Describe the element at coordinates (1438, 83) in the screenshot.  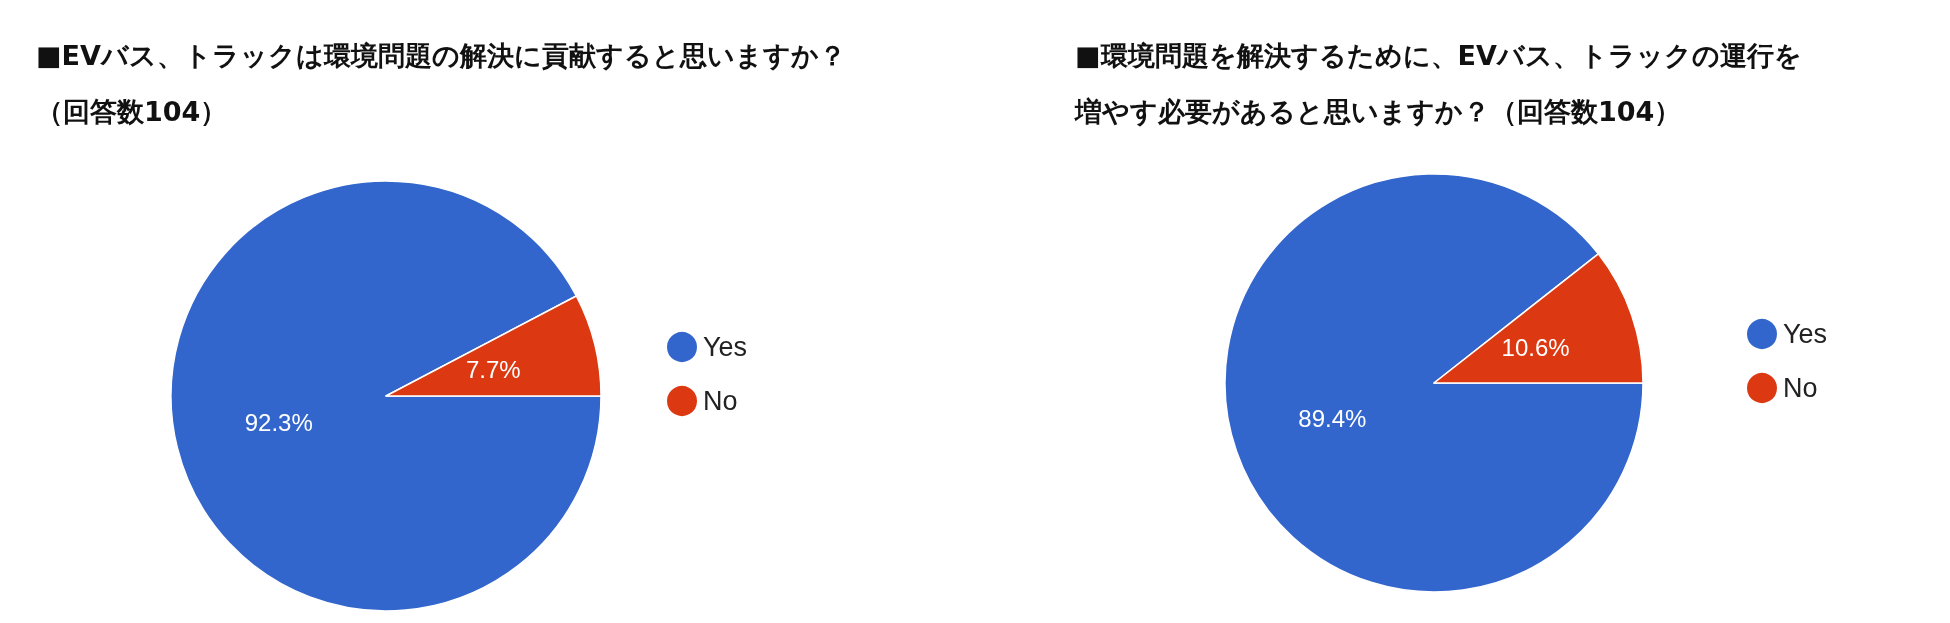
I see `chart-title: ■環境問題を解決するために、EVバス、トラックの運行を増やす必要があると思いますか？（回答数104）` at that location.